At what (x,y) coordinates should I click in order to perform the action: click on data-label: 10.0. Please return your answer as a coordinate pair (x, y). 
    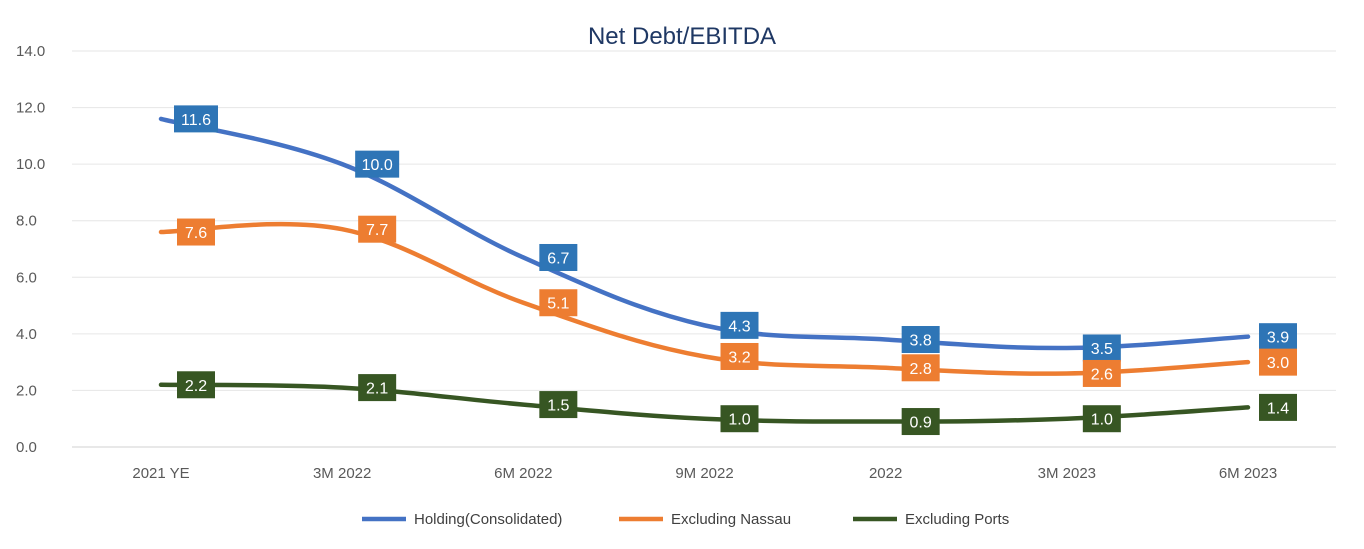
    Looking at the image, I should click on (377, 164).